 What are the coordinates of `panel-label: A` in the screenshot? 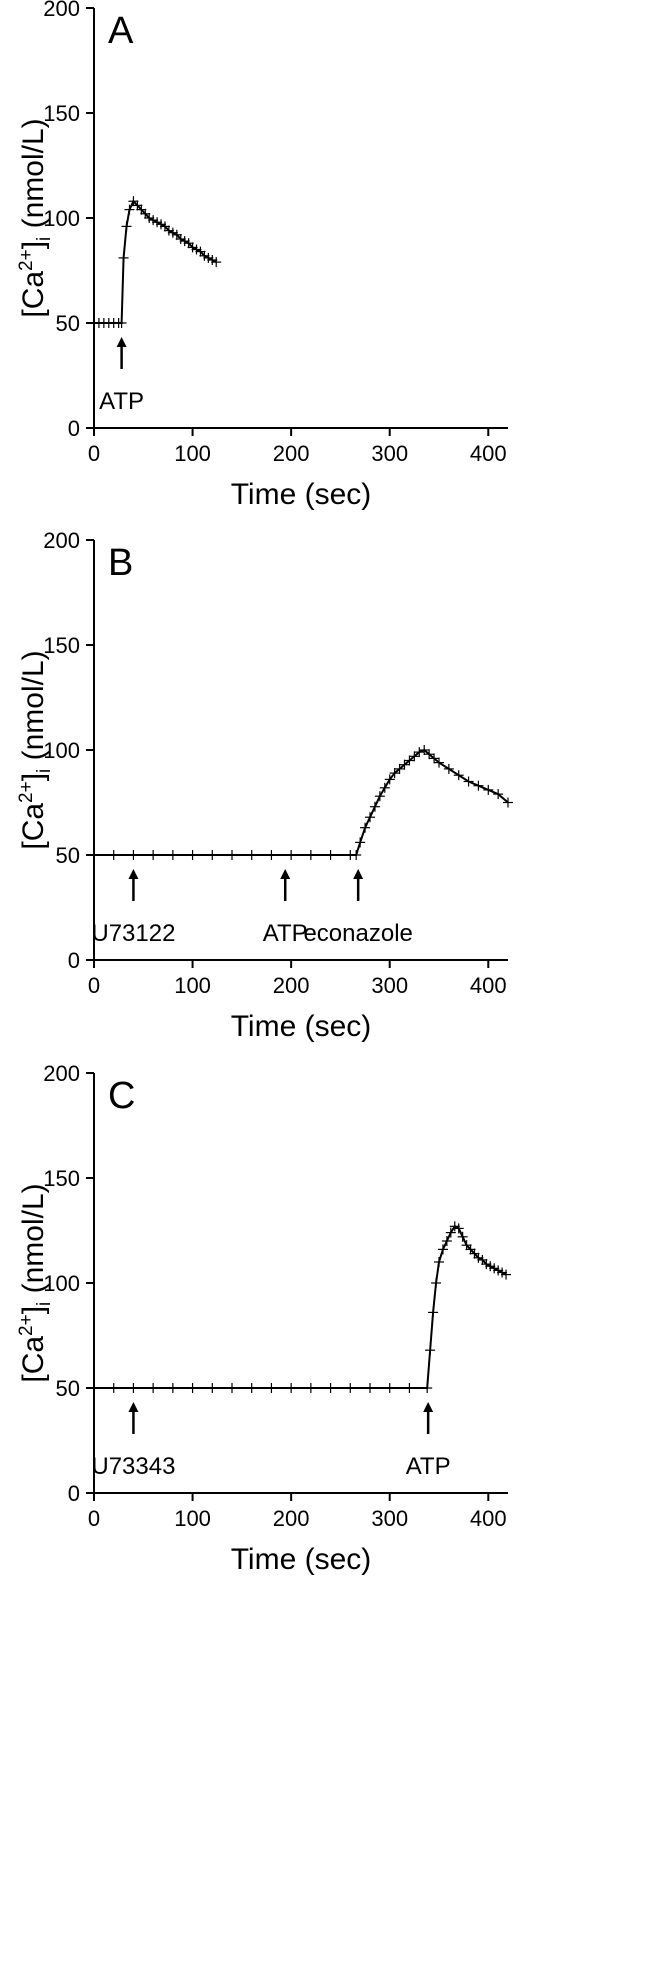 It's located at (121, 31).